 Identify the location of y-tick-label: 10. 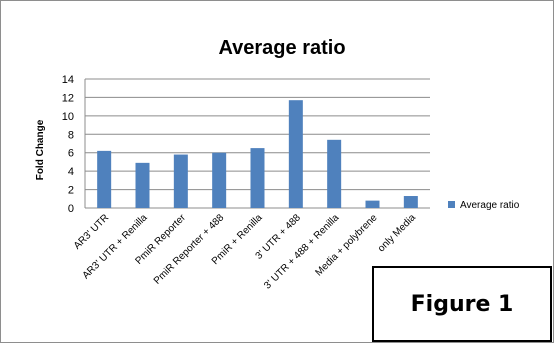
(68, 117).